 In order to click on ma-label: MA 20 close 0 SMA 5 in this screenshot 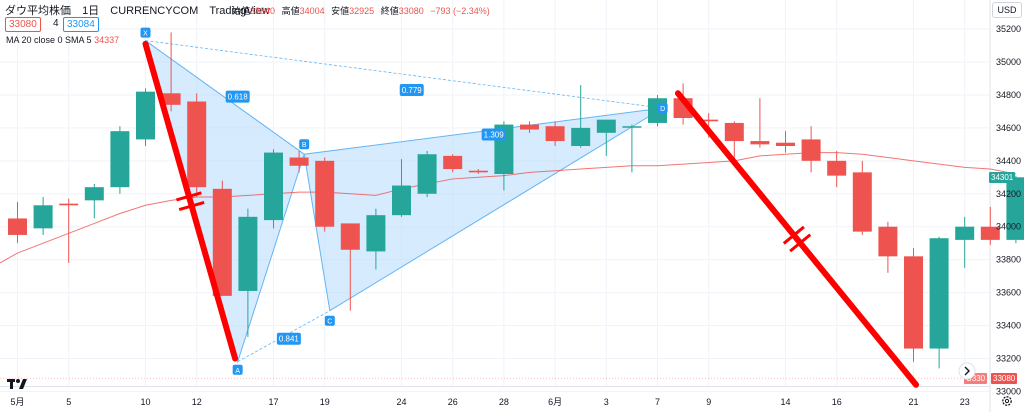, I will do `click(49, 40)`.